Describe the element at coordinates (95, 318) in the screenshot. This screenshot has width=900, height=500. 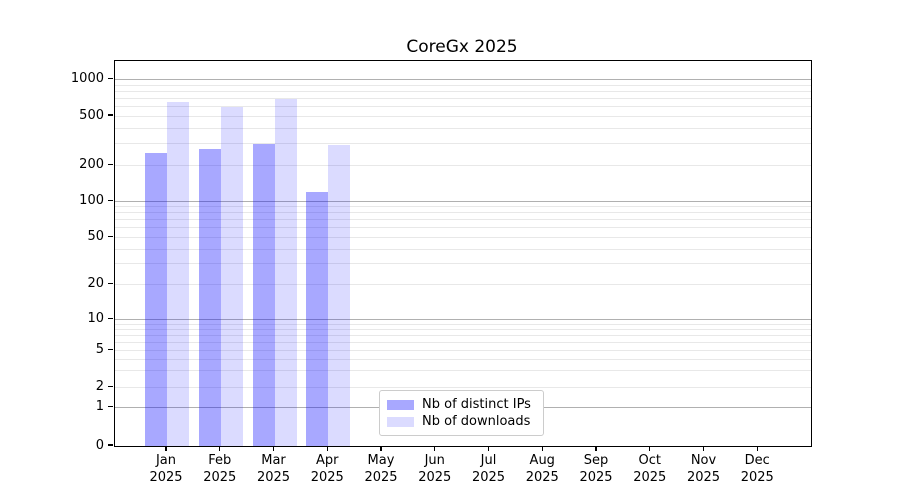
I see `y-tick-label: 10` at that location.